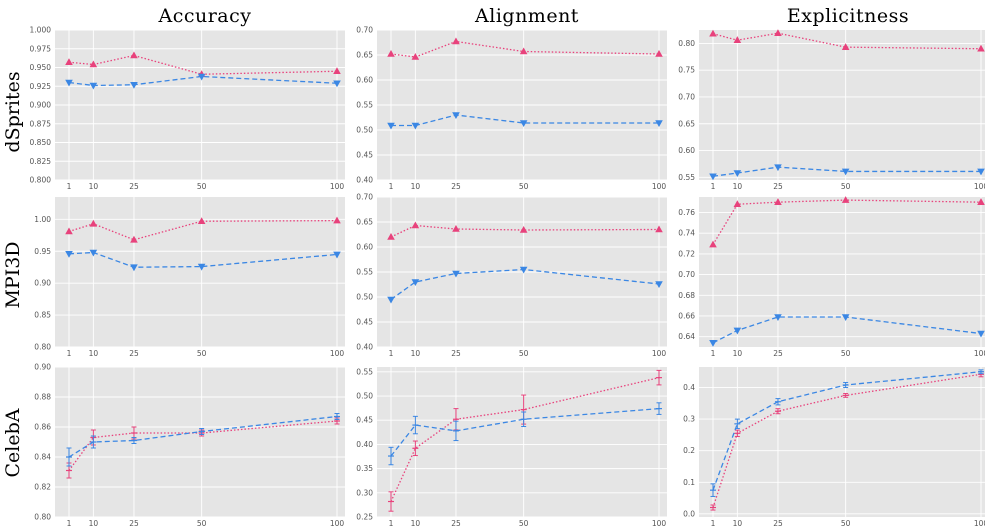 This screenshot has width=985, height=529. What do you see at coordinates (848, 16) in the screenshot?
I see `column-title-explicitness: Explicitness` at bounding box center [848, 16].